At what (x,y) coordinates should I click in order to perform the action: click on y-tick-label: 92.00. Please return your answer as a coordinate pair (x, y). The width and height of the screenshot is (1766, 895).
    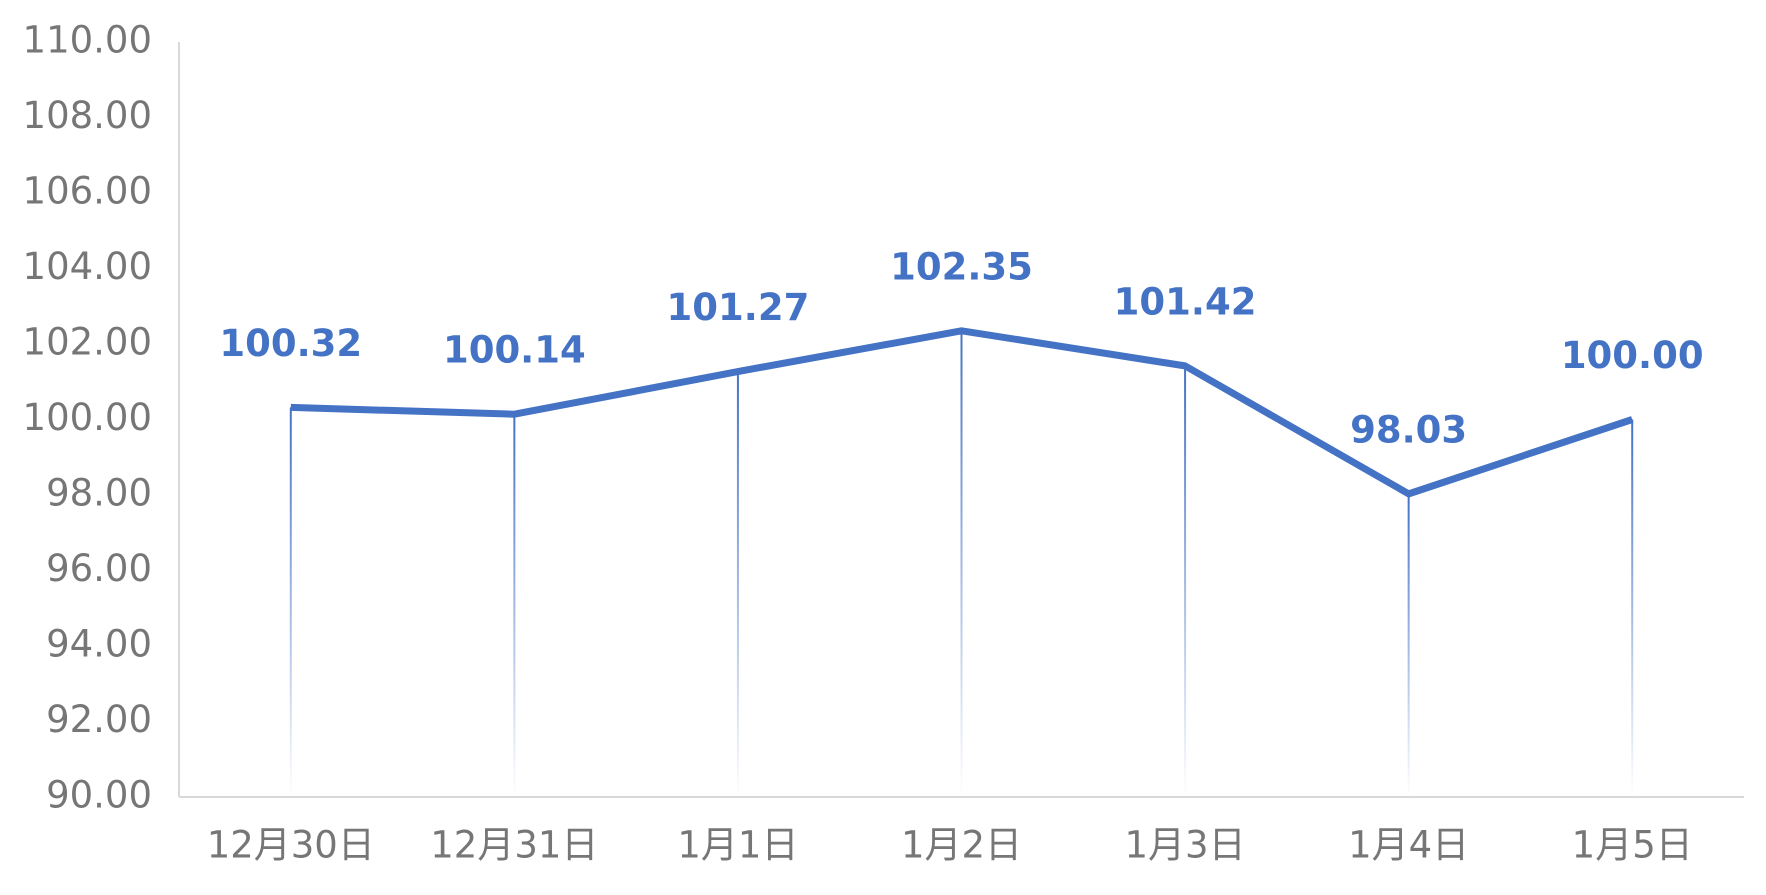
    Looking at the image, I should click on (99, 719).